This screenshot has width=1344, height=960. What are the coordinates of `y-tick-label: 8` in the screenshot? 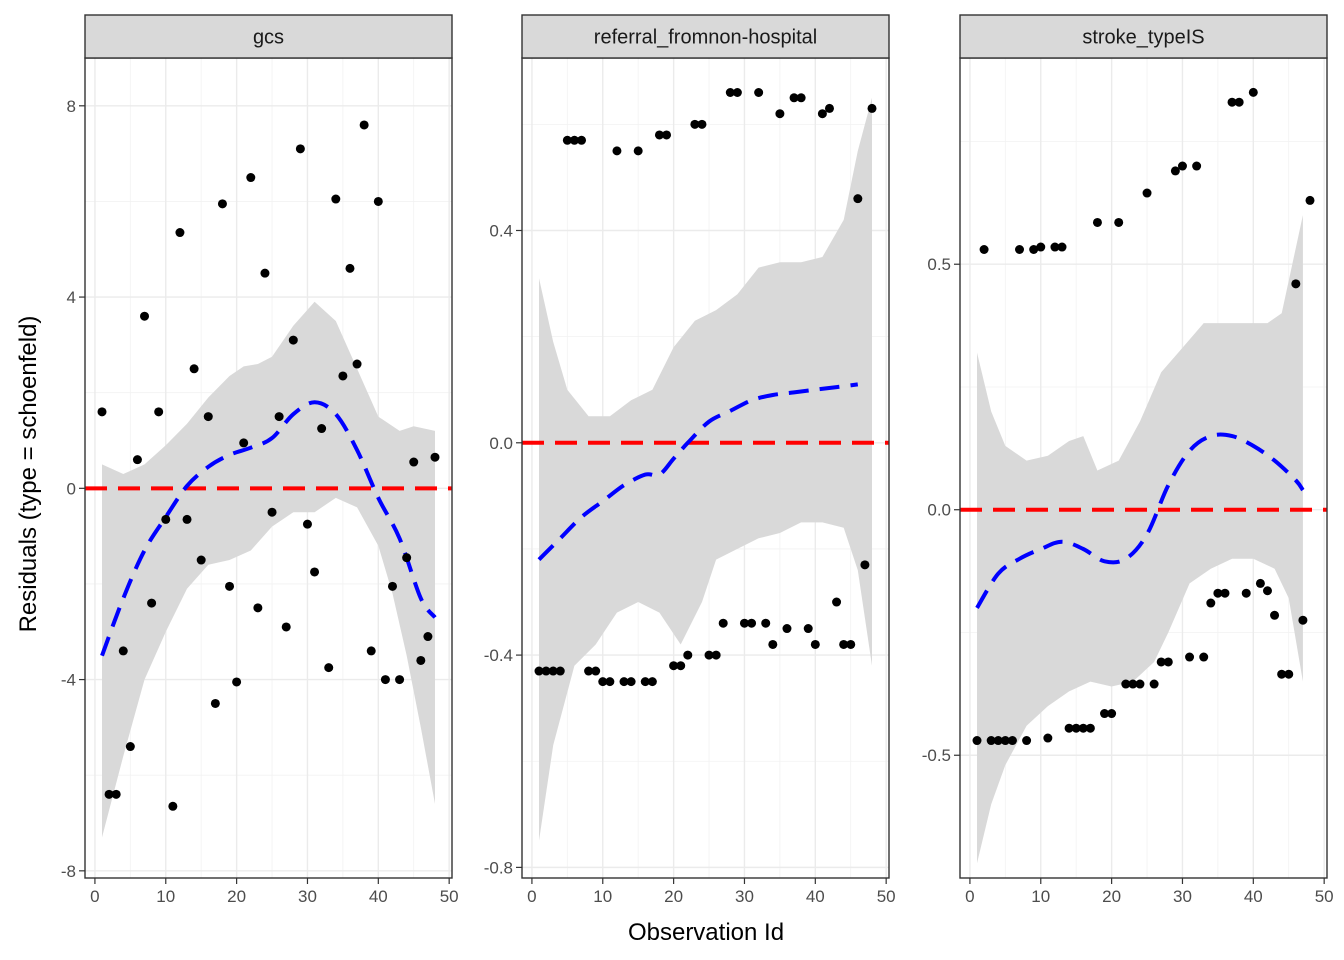 It's located at (71, 106).